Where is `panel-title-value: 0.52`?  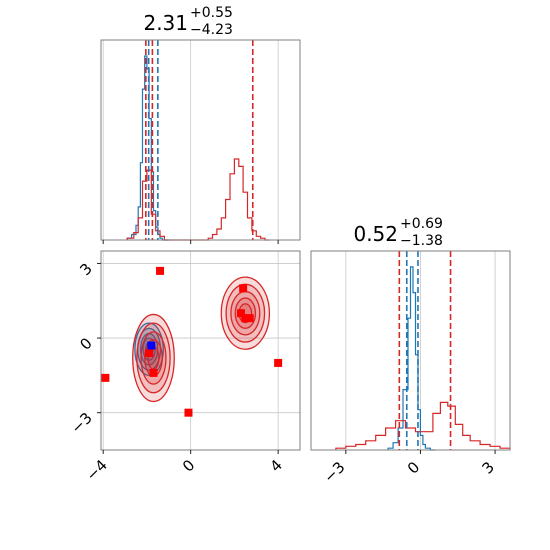 panel-title-value: 0.52 is located at coordinates (375, 234).